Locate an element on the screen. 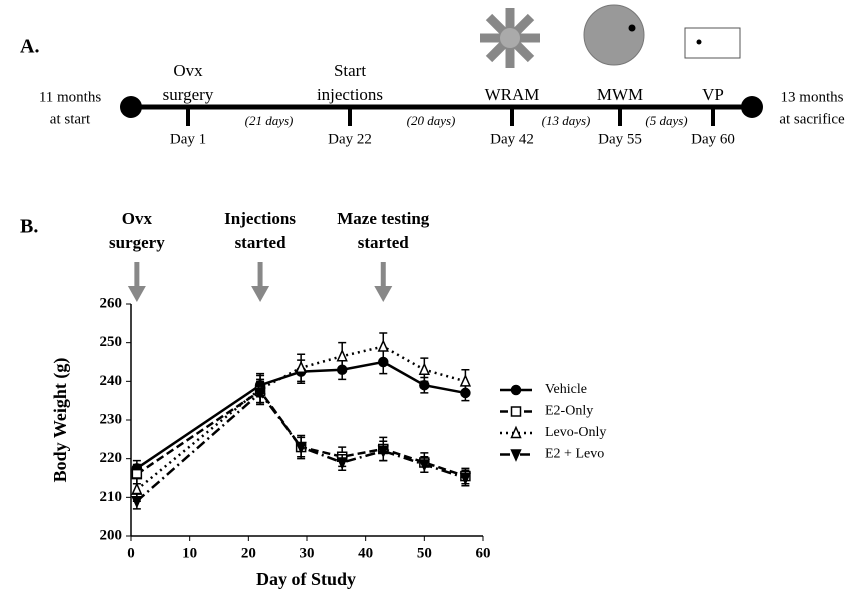 This screenshot has height=595, width=855. timeline-start is located at coordinates (131, 107).